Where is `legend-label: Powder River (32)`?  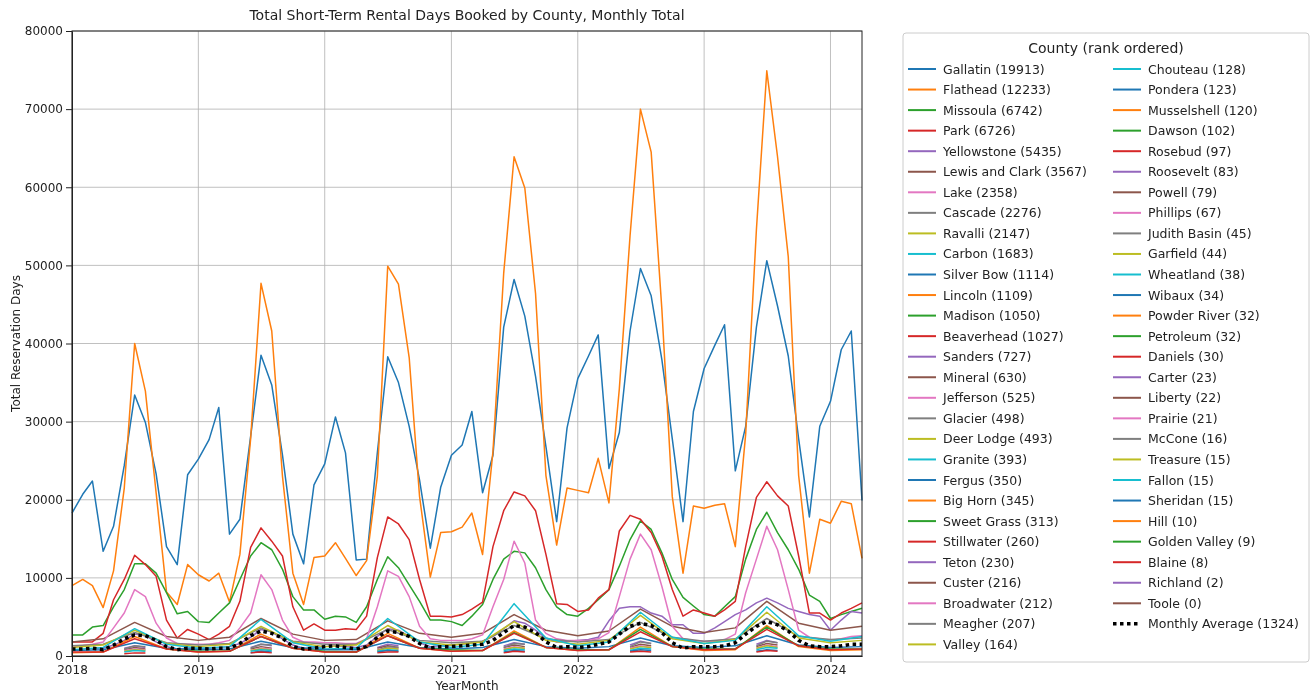
legend-label: Powder River (32) is located at coordinates (1204, 316).